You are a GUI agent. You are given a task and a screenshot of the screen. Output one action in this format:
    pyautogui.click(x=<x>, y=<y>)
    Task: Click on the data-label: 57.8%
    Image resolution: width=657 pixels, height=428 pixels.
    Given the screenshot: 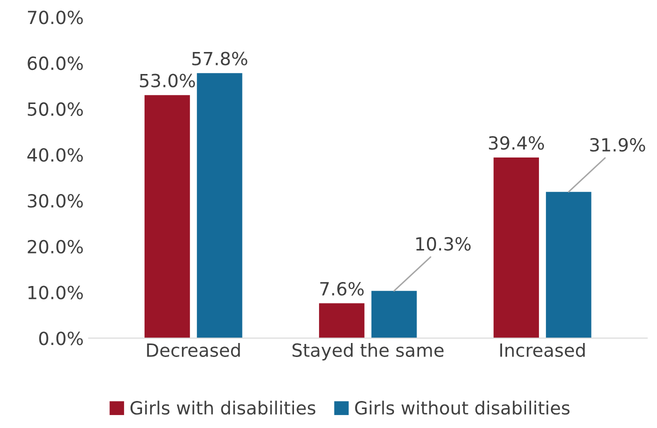 What is the action you would take?
    pyautogui.click(x=220, y=59)
    